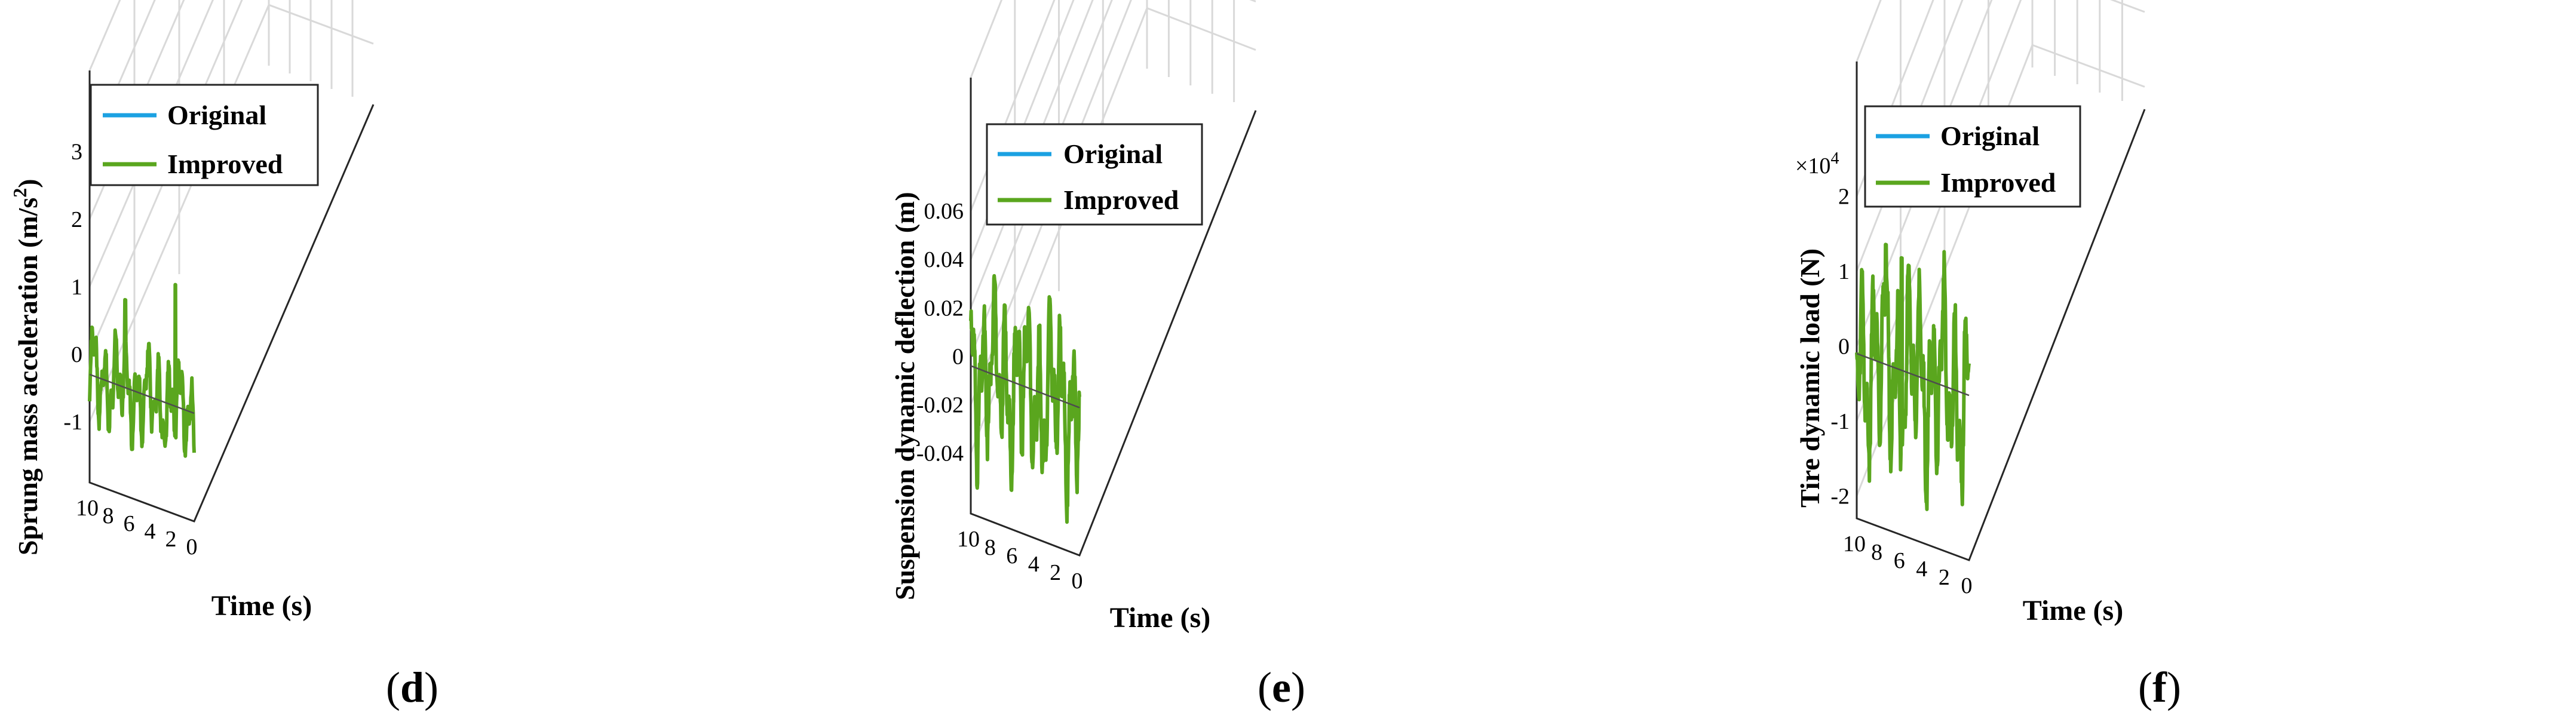 This screenshot has width=2576, height=725. What do you see at coordinates (1844, 347) in the screenshot?
I see `panel-f-y-tick-label: 0` at bounding box center [1844, 347].